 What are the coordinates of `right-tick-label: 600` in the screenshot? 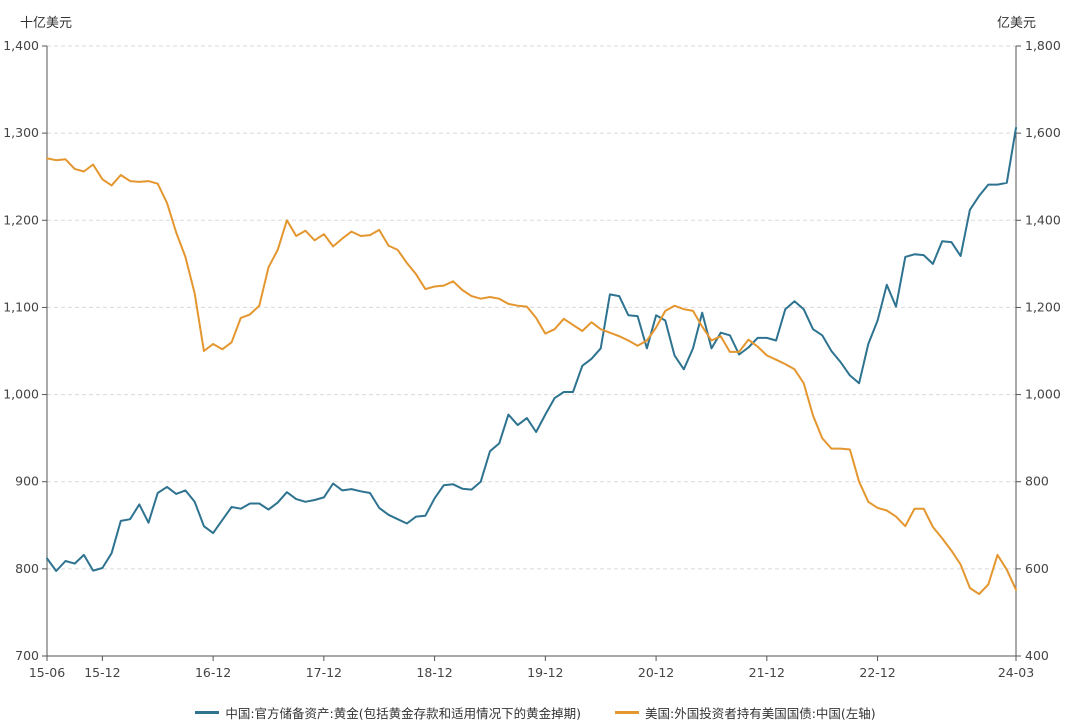 It's located at (1037, 568).